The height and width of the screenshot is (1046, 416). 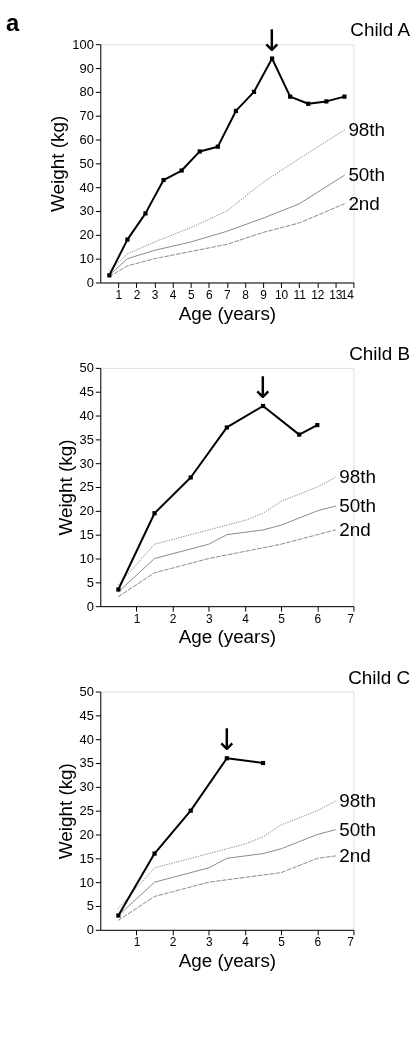 What do you see at coordinates (246, 294) in the screenshot?
I see `x-tick-label: 8` at bounding box center [246, 294].